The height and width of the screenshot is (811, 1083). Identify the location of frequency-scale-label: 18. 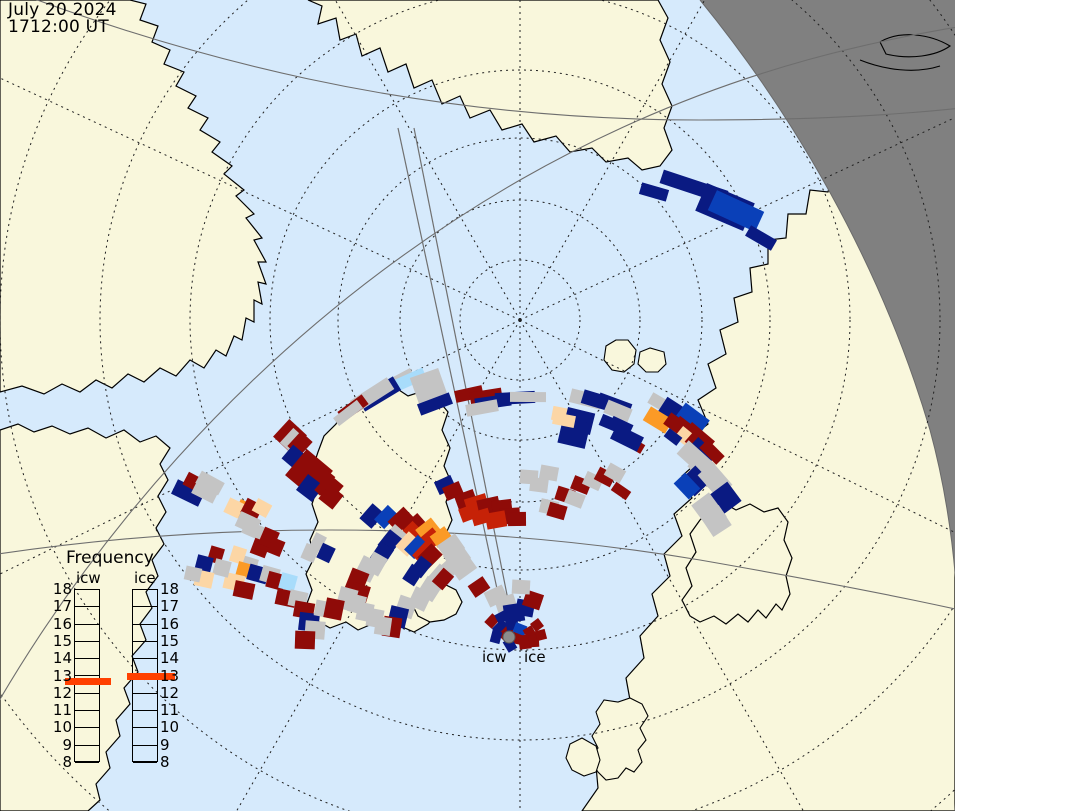
(170, 589).